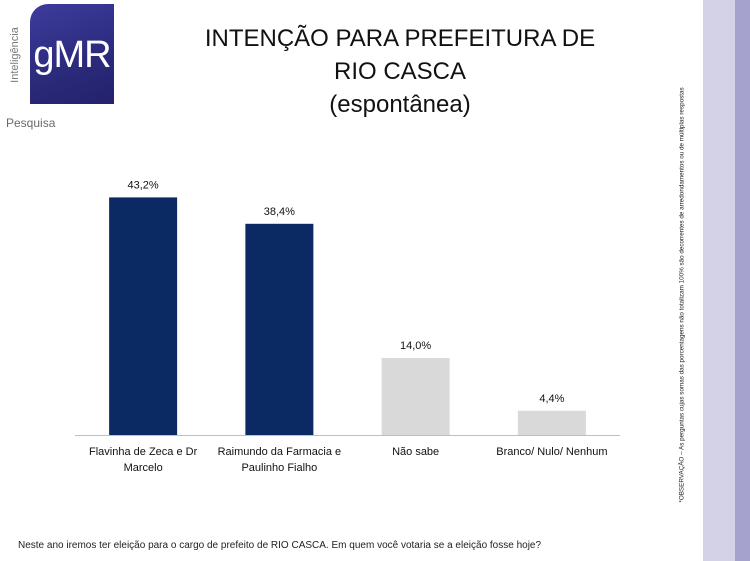 The width and height of the screenshot is (750, 561). What do you see at coordinates (551, 452) in the screenshot?
I see `category-label-3-0: Branco/ Nulo/ Nenhum` at bounding box center [551, 452].